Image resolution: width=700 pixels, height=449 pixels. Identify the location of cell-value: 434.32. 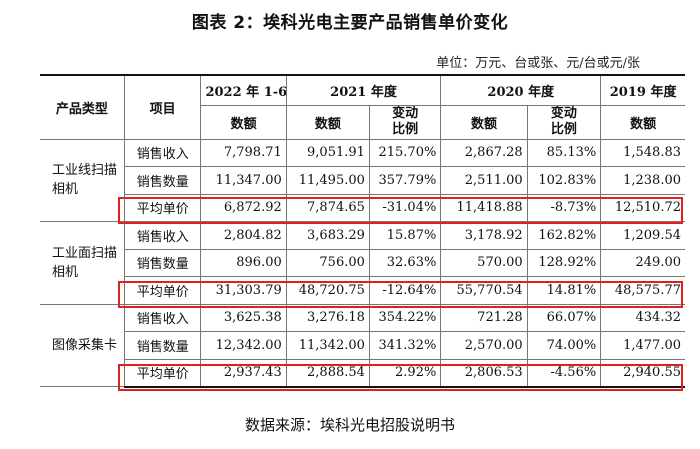
(642, 317).